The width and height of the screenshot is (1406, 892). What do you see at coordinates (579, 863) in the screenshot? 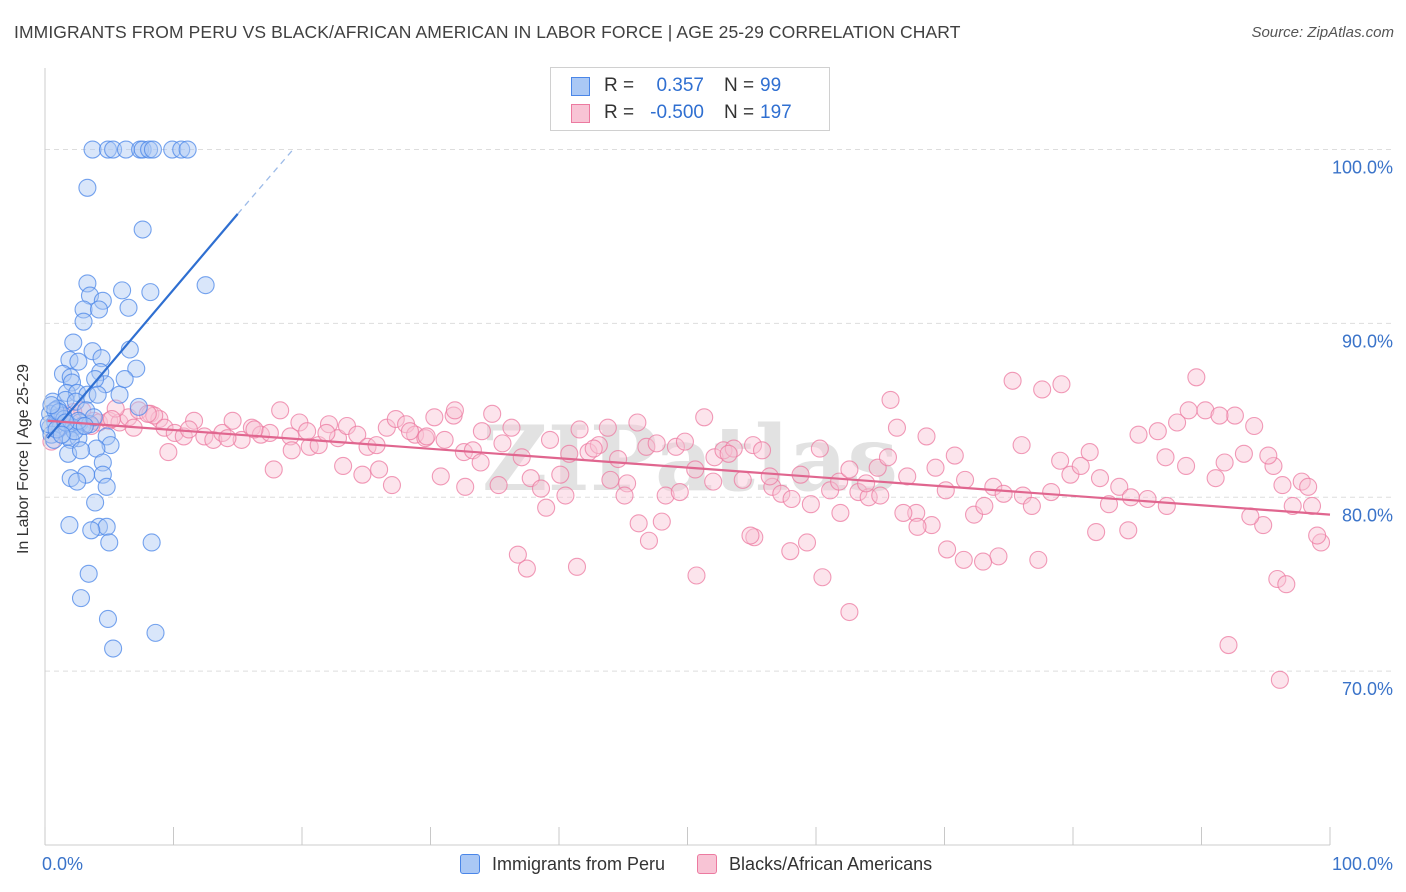
I see `legend-label-peru: Immigrants from Peru` at bounding box center [579, 863].